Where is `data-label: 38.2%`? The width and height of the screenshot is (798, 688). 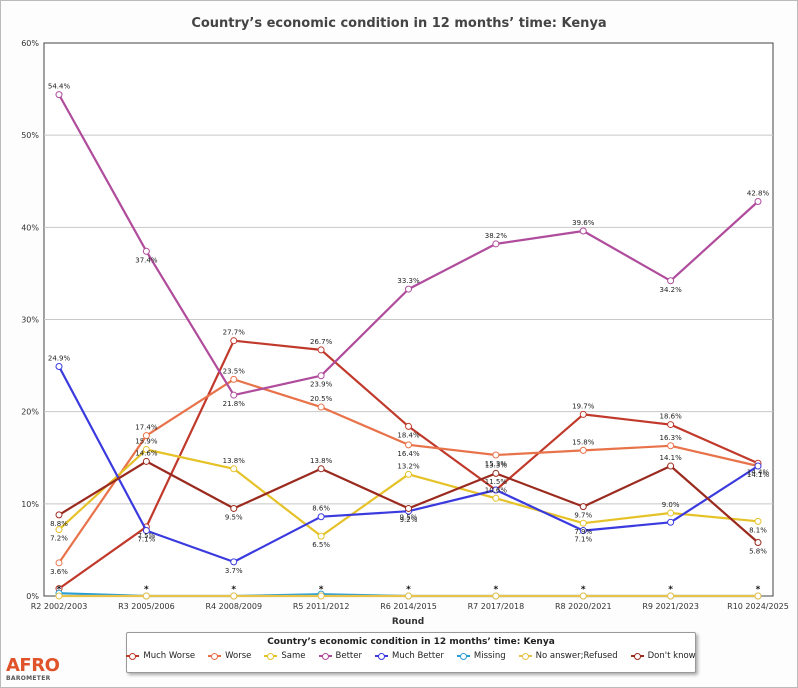
data-label: 38.2% is located at coordinates (496, 236).